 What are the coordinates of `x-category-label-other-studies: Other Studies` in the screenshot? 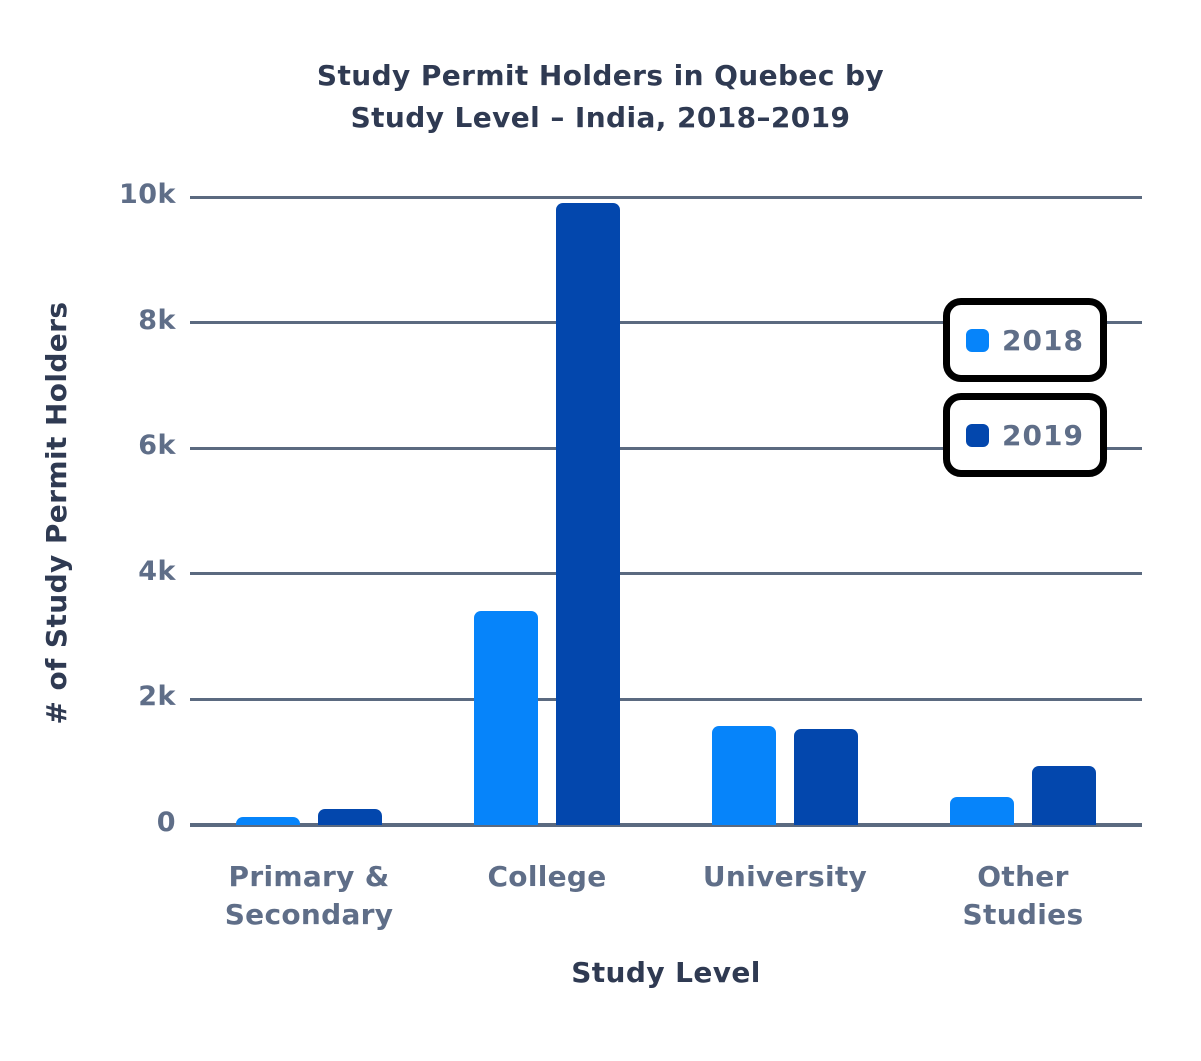 It's located at (1023, 896).